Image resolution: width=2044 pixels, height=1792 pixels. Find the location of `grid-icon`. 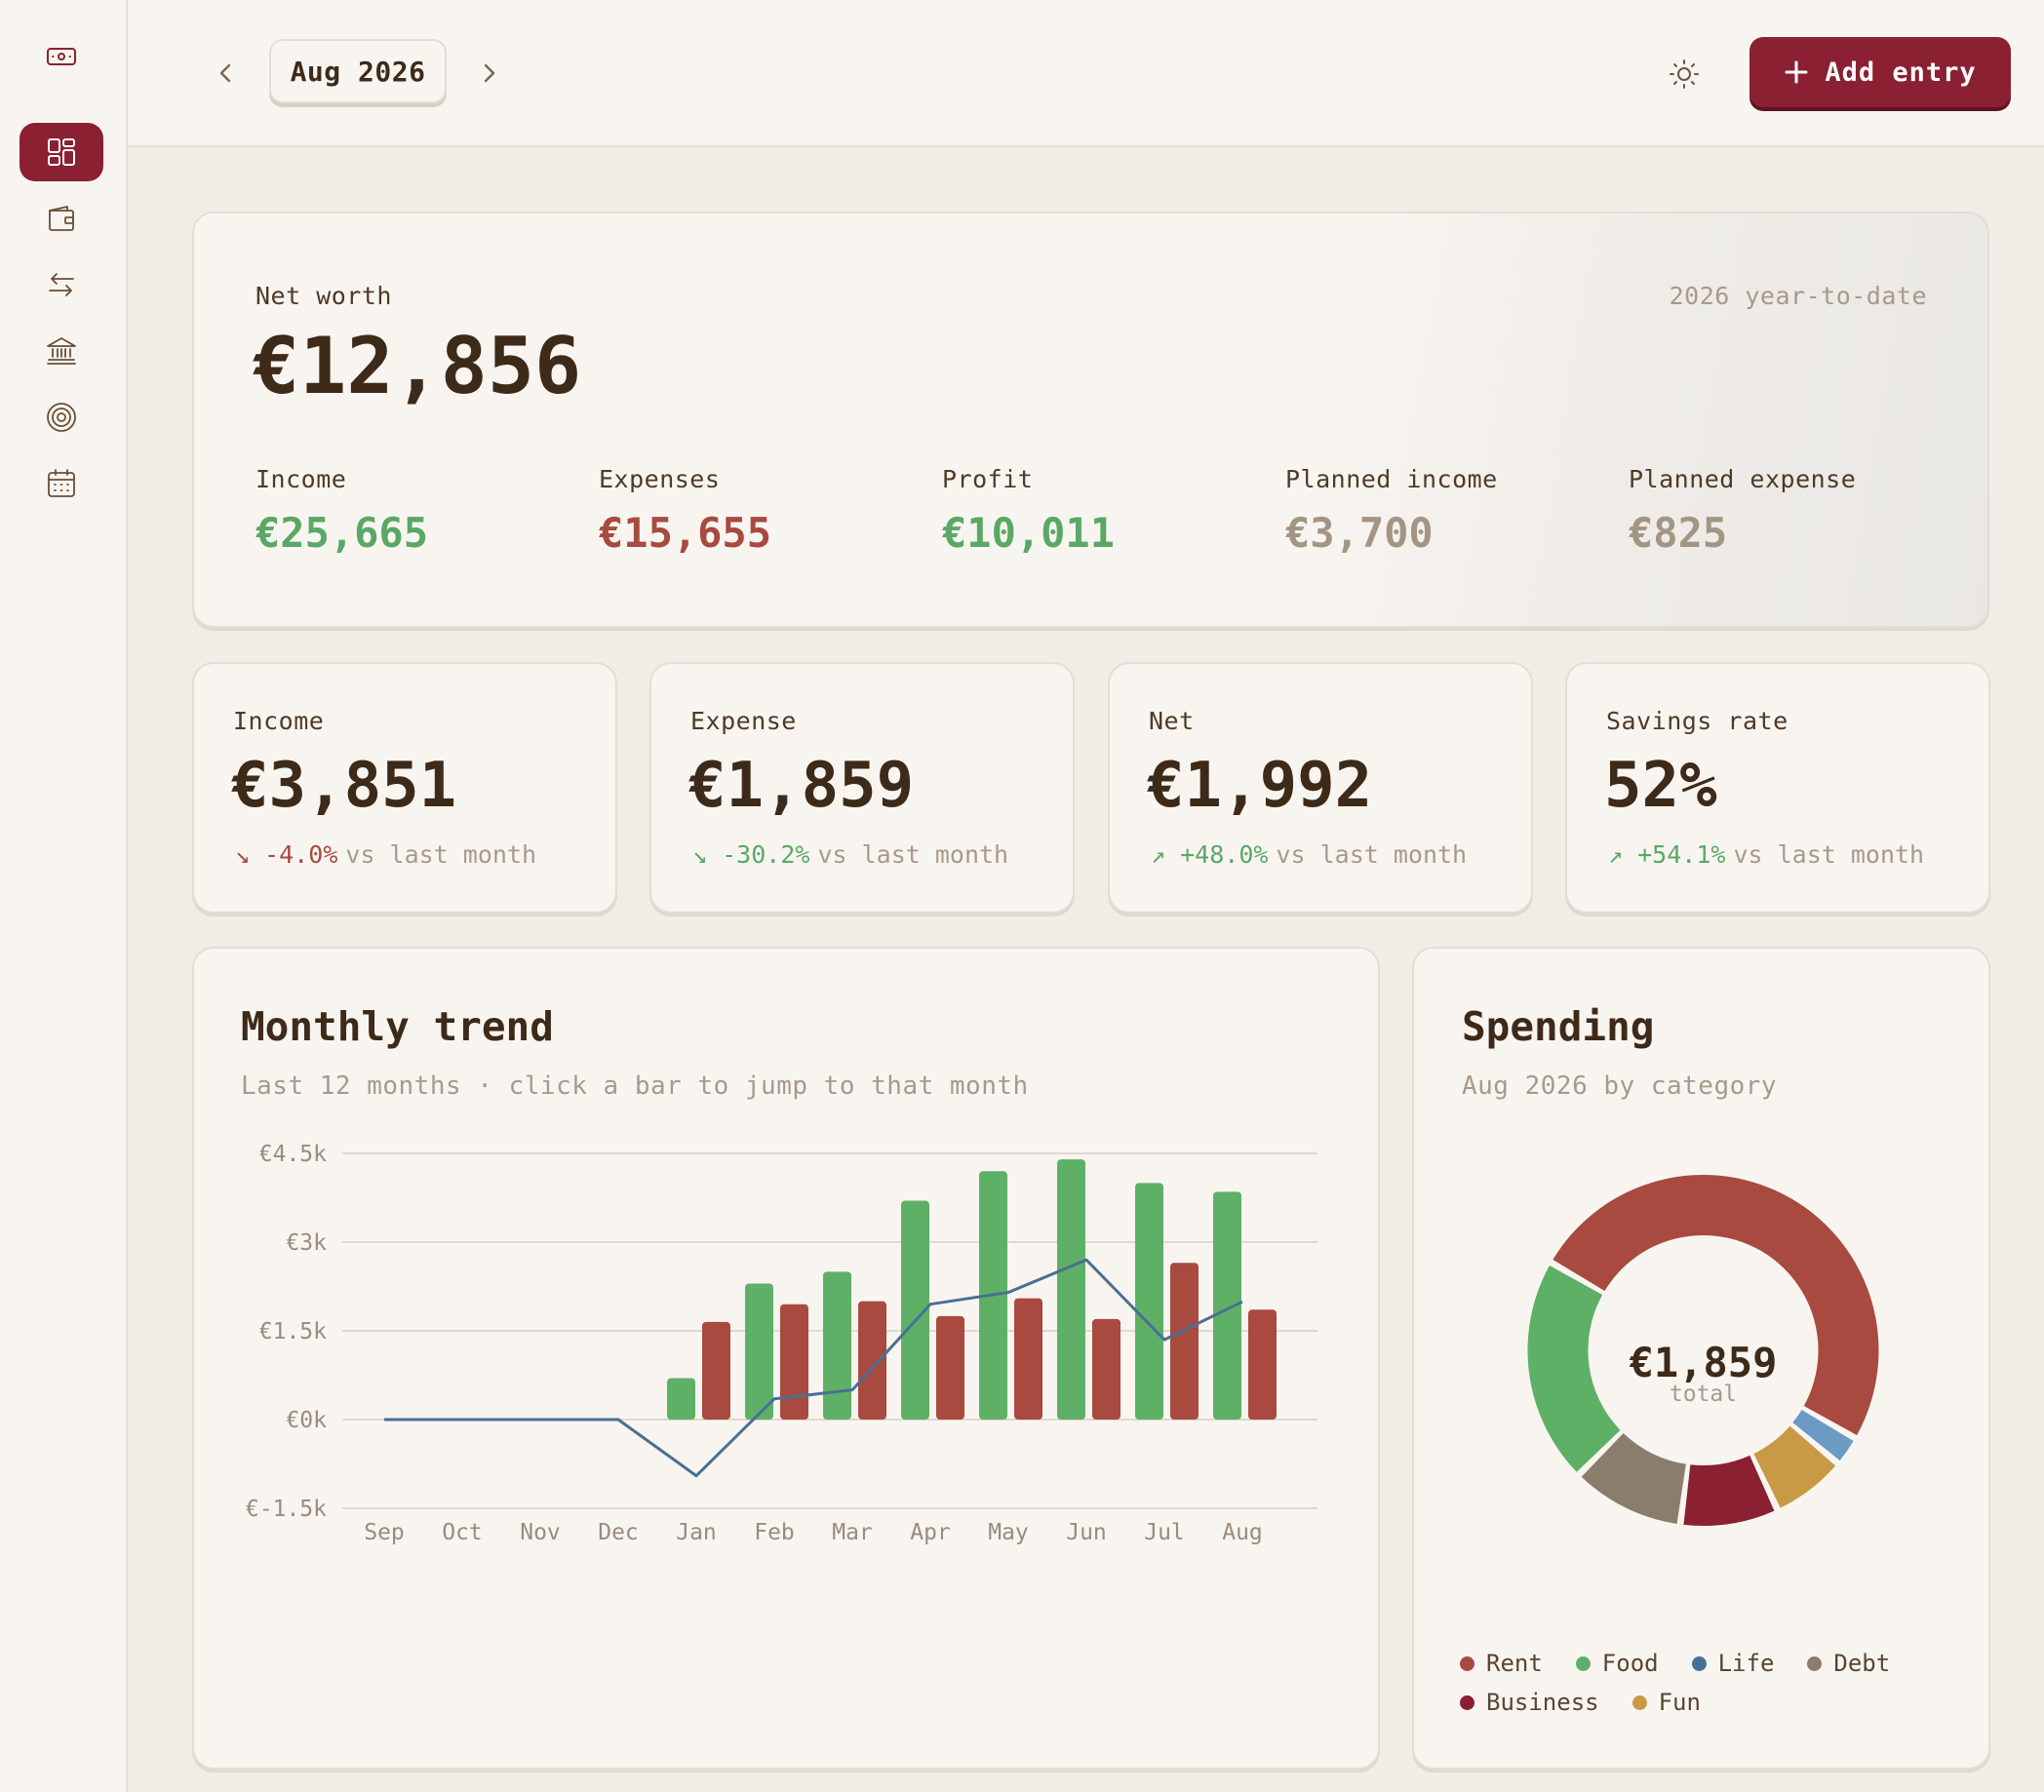

grid-icon is located at coordinates (61, 152).